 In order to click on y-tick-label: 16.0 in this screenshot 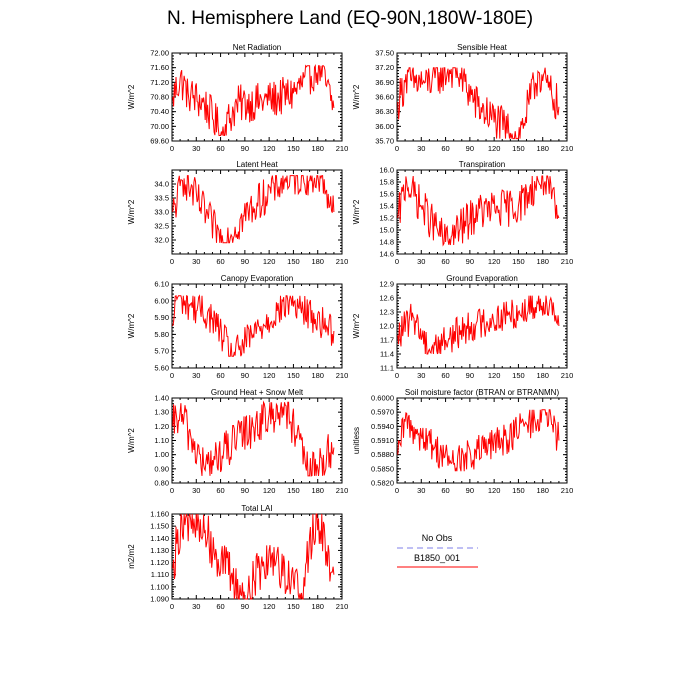, I will do `click(386, 170)`.